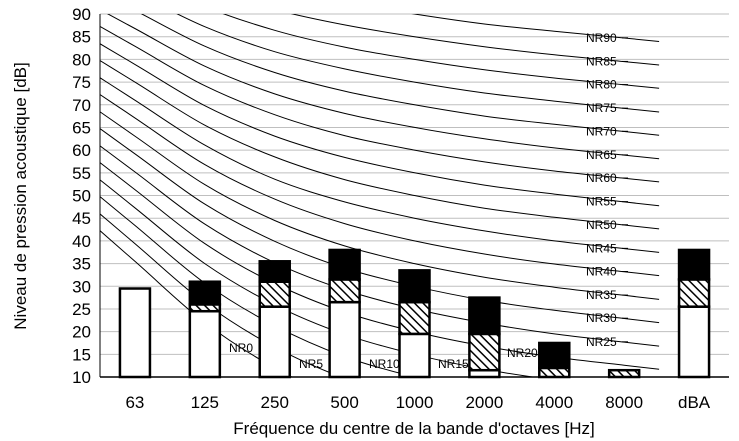  What do you see at coordinates (205, 402) in the screenshot?
I see `x-tick-label: 125` at bounding box center [205, 402].